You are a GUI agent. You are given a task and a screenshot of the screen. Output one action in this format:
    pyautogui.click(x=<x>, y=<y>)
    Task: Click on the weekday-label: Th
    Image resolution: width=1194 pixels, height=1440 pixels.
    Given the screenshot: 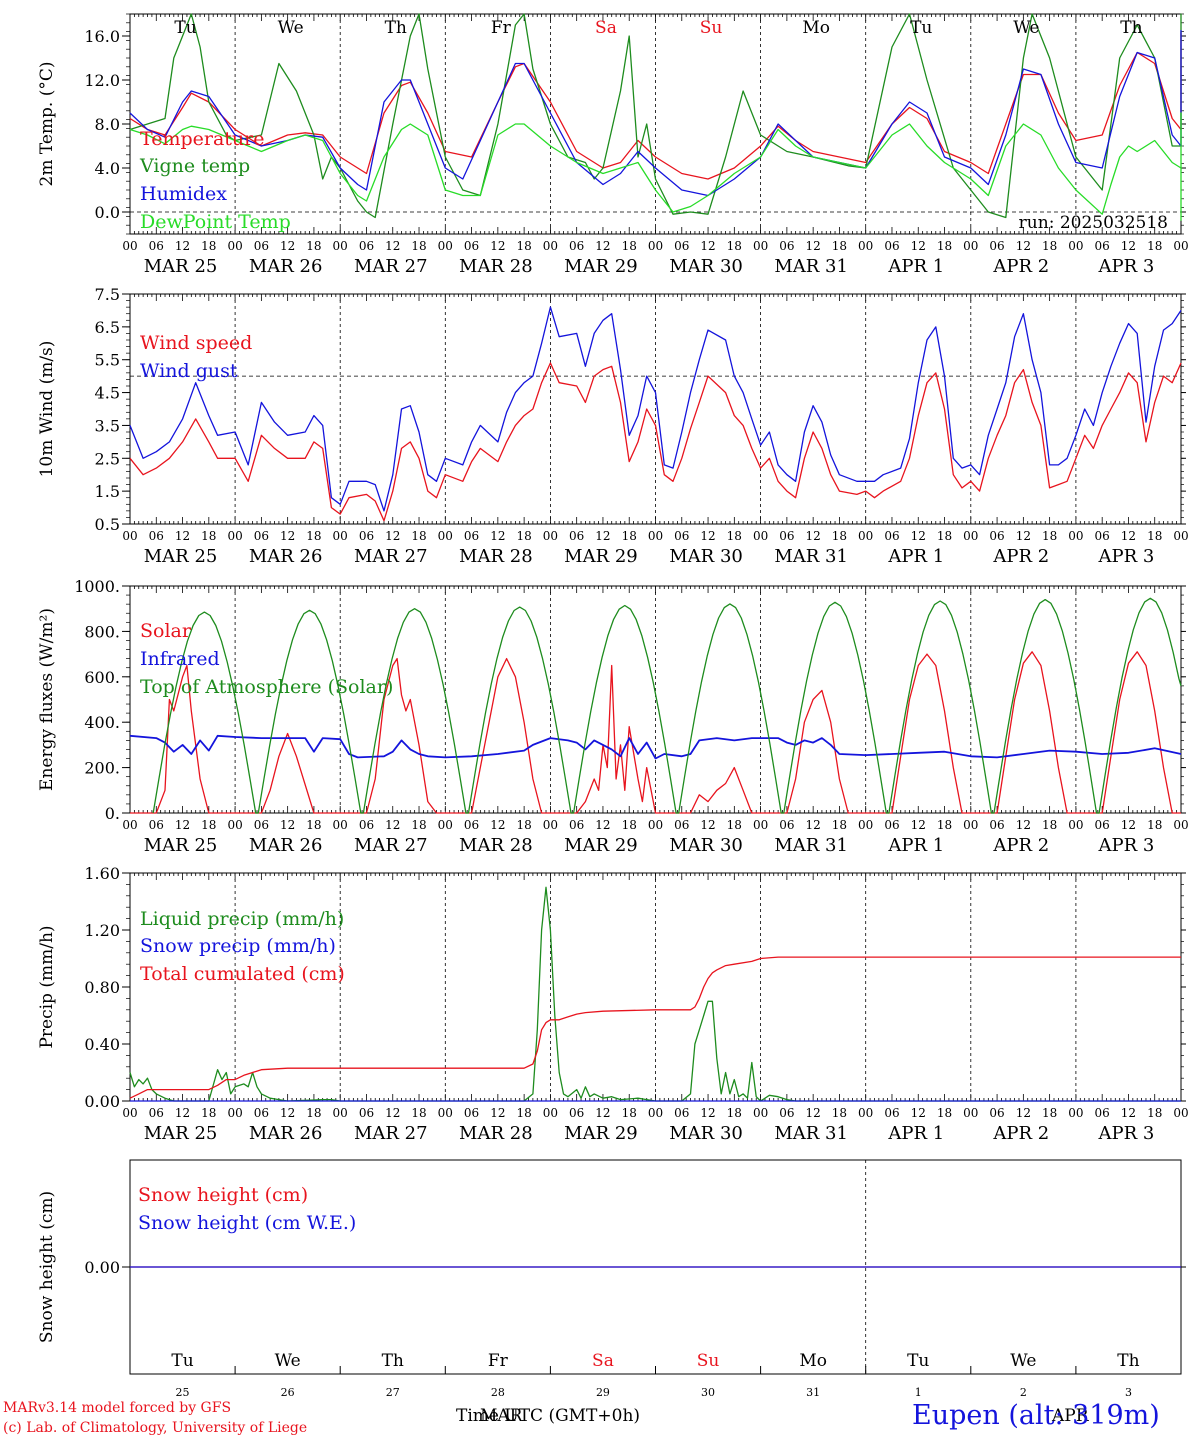 What is the action you would take?
    pyautogui.click(x=1128, y=1361)
    